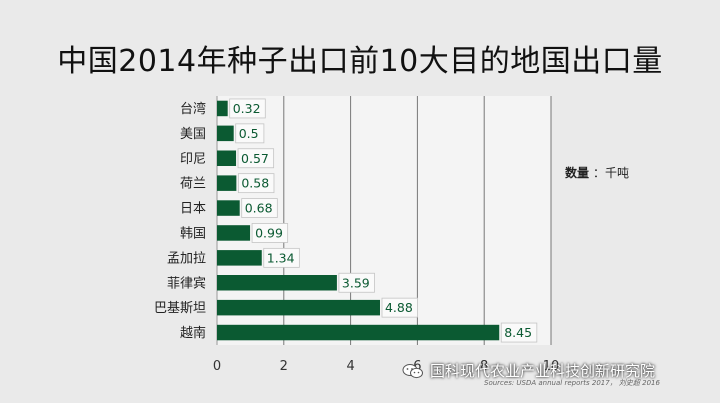 The width and height of the screenshot is (720, 403). I want to click on data-label: 0.68, so click(259, 208).